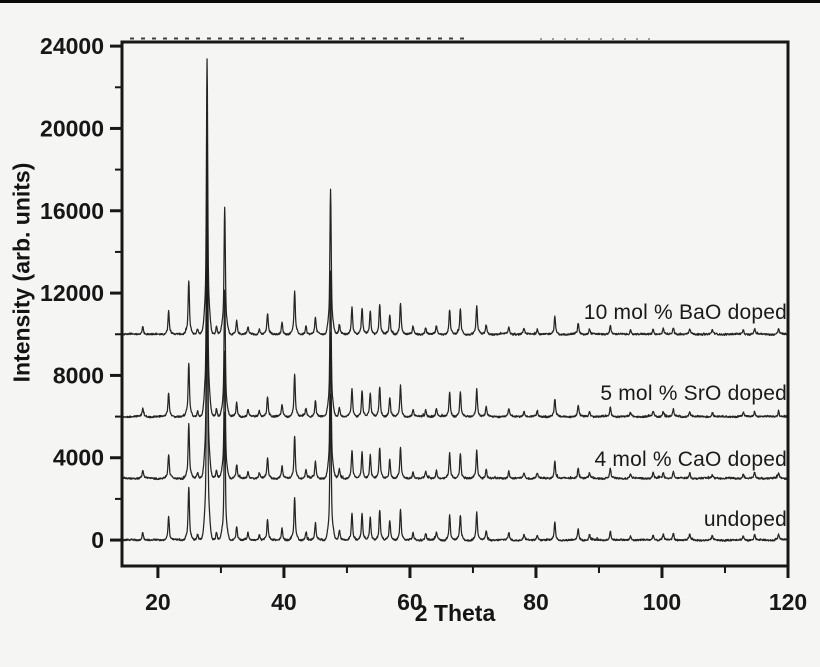  I want to click on y-axis-label: Intensity (arb. units), so click(21, 272).